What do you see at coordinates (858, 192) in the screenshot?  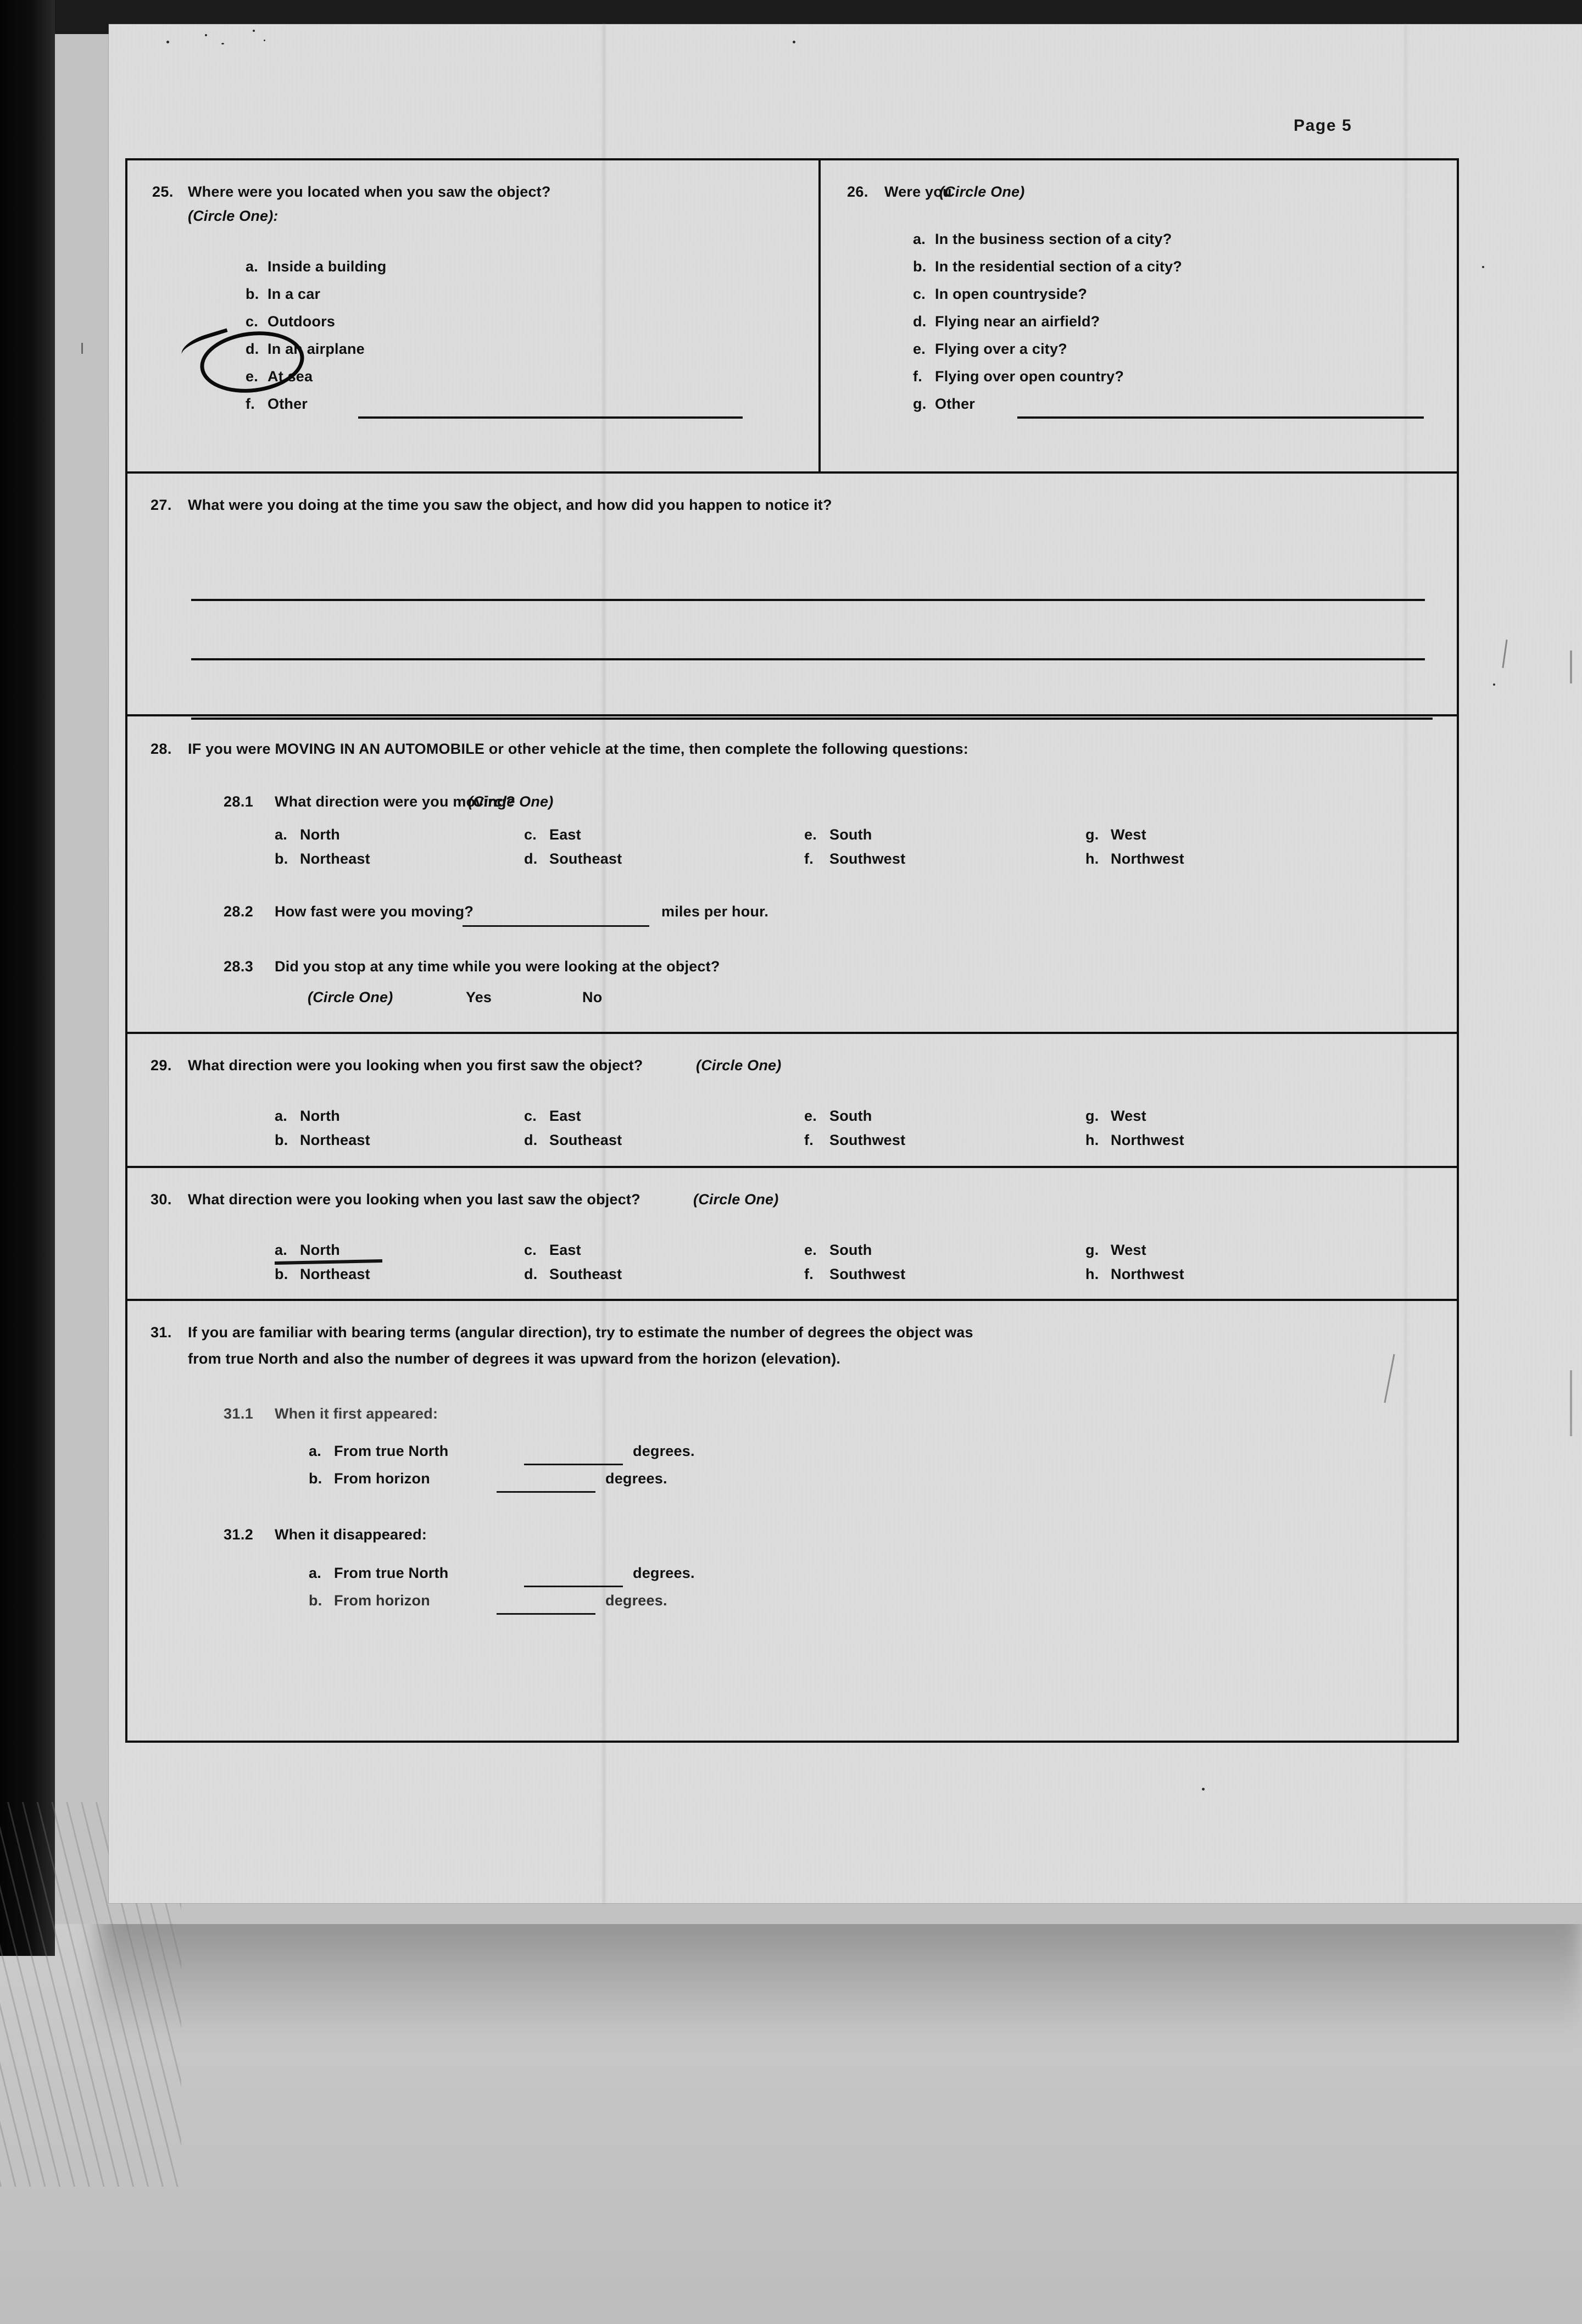 I see `question-26-number: 26.` at bounding box center [858, 192].